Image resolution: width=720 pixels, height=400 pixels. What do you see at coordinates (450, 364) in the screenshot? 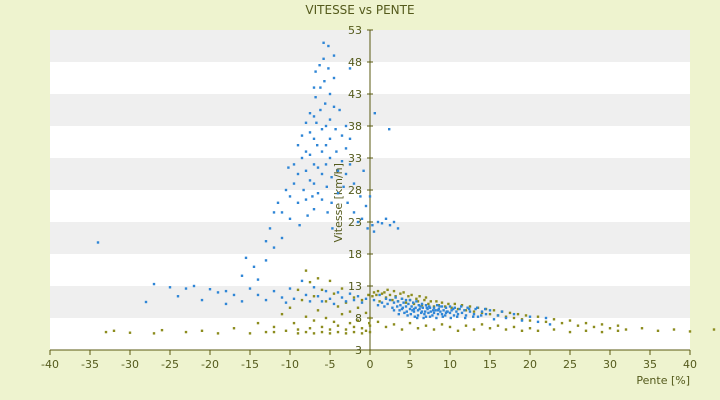
I see `x-tick-label: 10` at bounding box center [450, 364].